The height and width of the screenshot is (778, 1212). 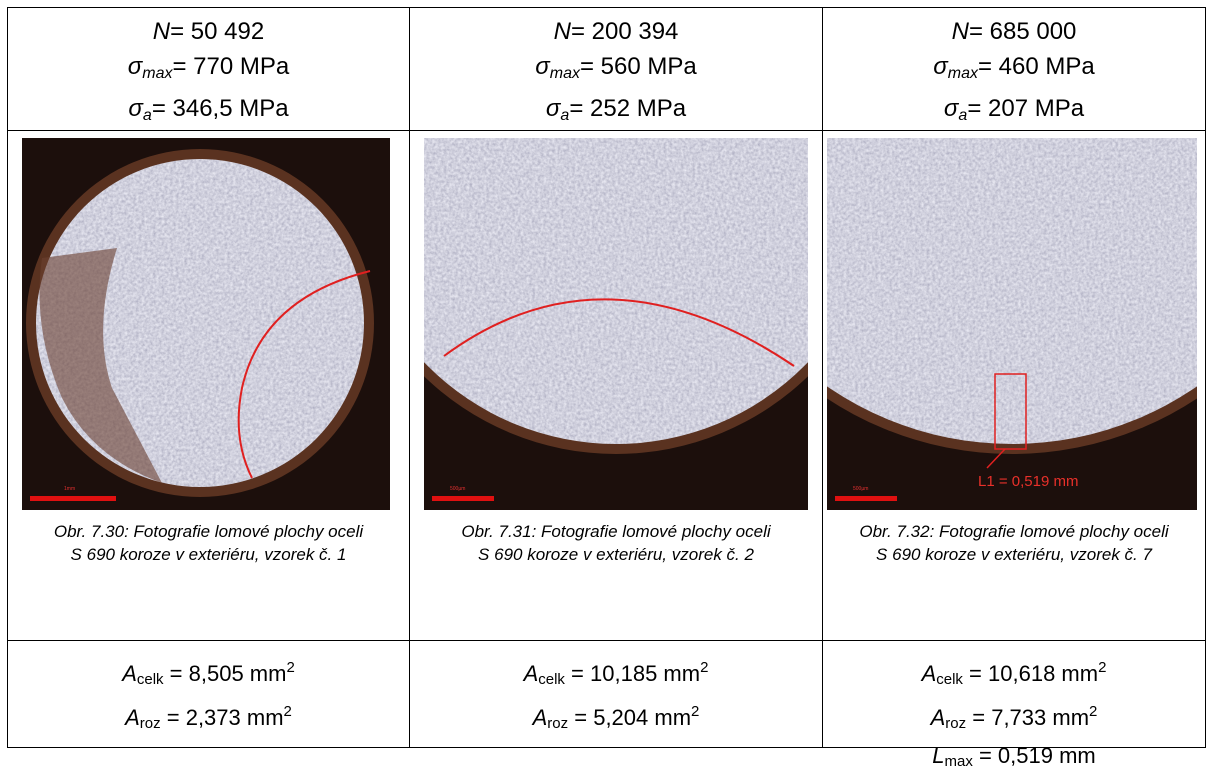 I want to click on formula: σa= 346,5 MPa, so click(x=208, y=112).